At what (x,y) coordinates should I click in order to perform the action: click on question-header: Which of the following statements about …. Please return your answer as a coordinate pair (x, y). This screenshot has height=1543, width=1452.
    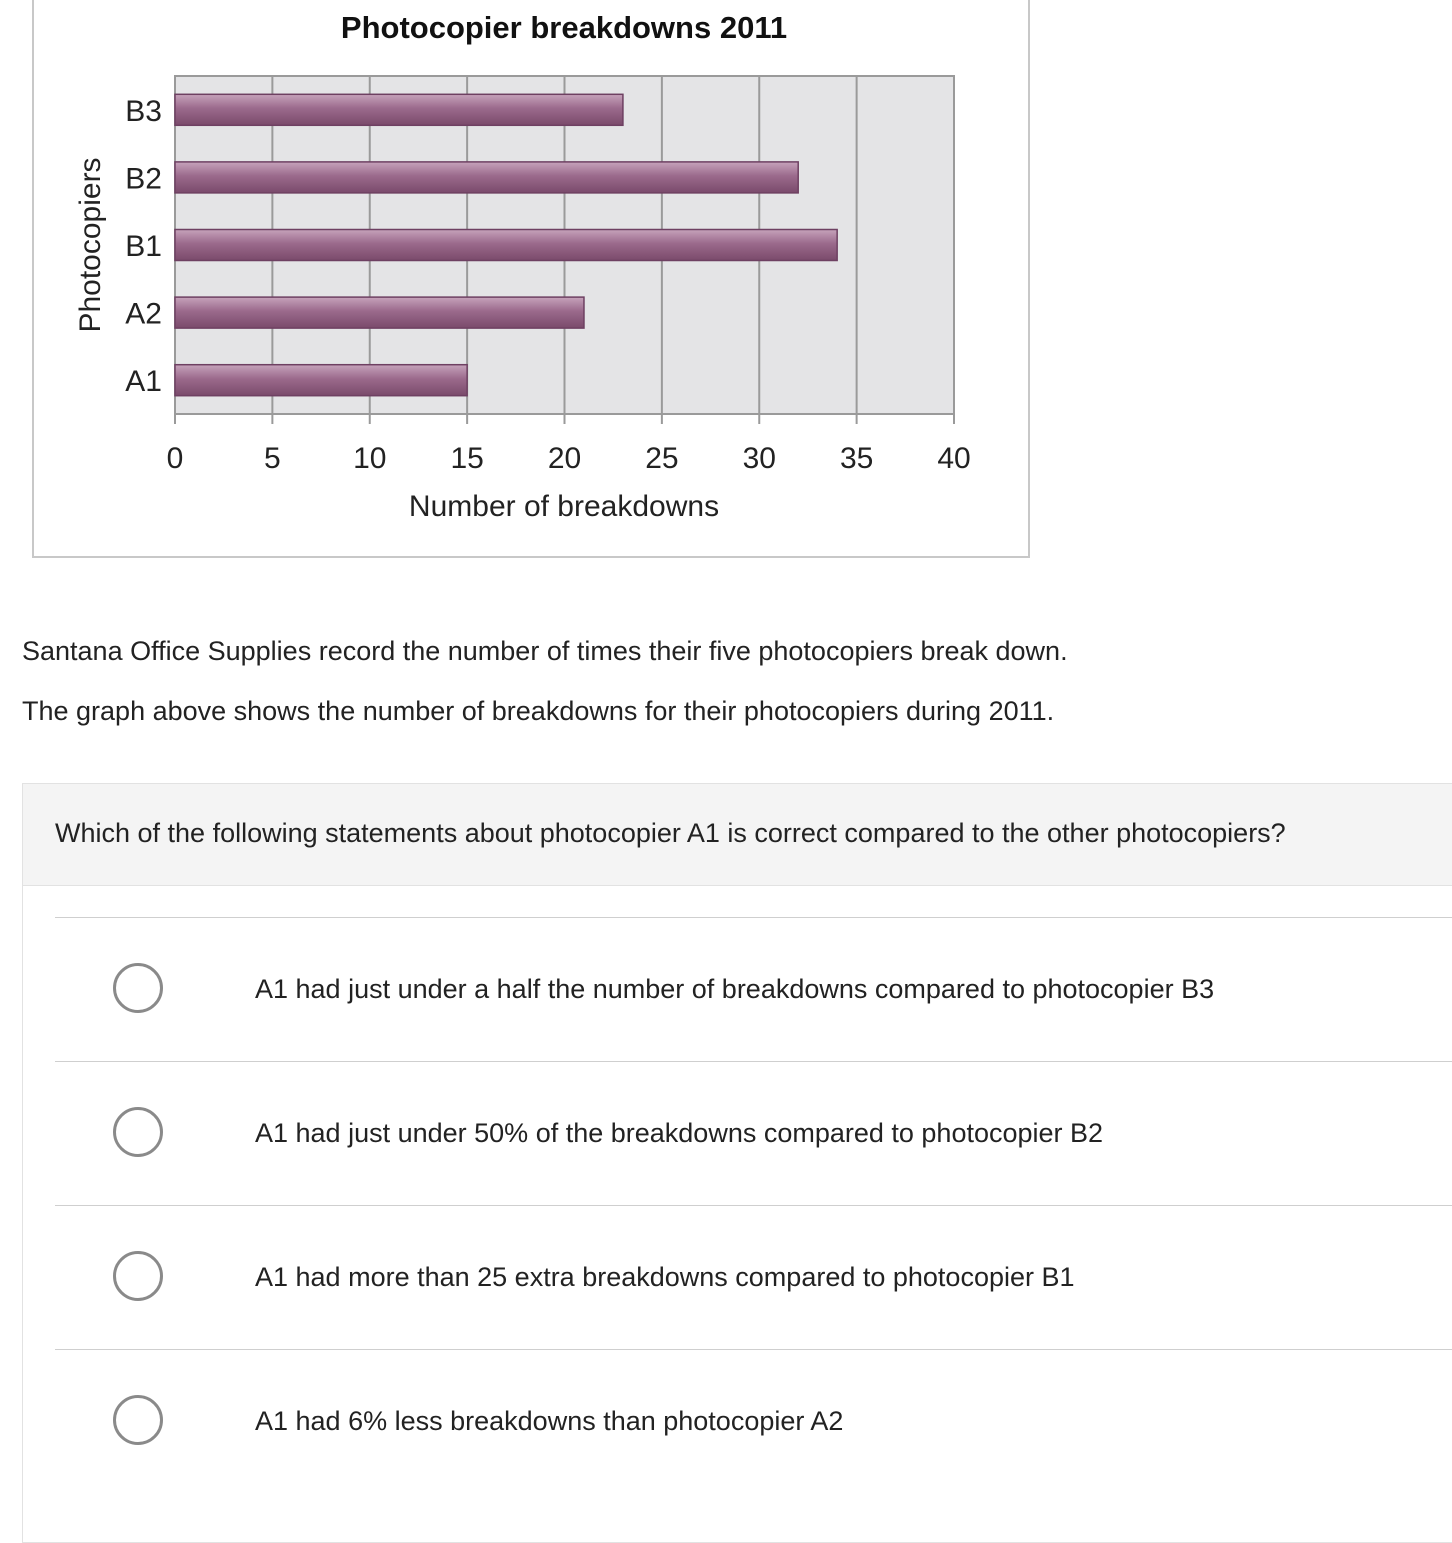
    Looking at the image, I should click on (737, 835).